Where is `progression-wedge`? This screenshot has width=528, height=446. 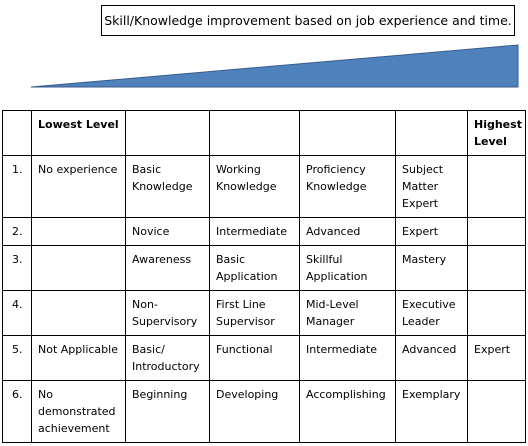 progression-wedge is located at coordinates (274, 66).